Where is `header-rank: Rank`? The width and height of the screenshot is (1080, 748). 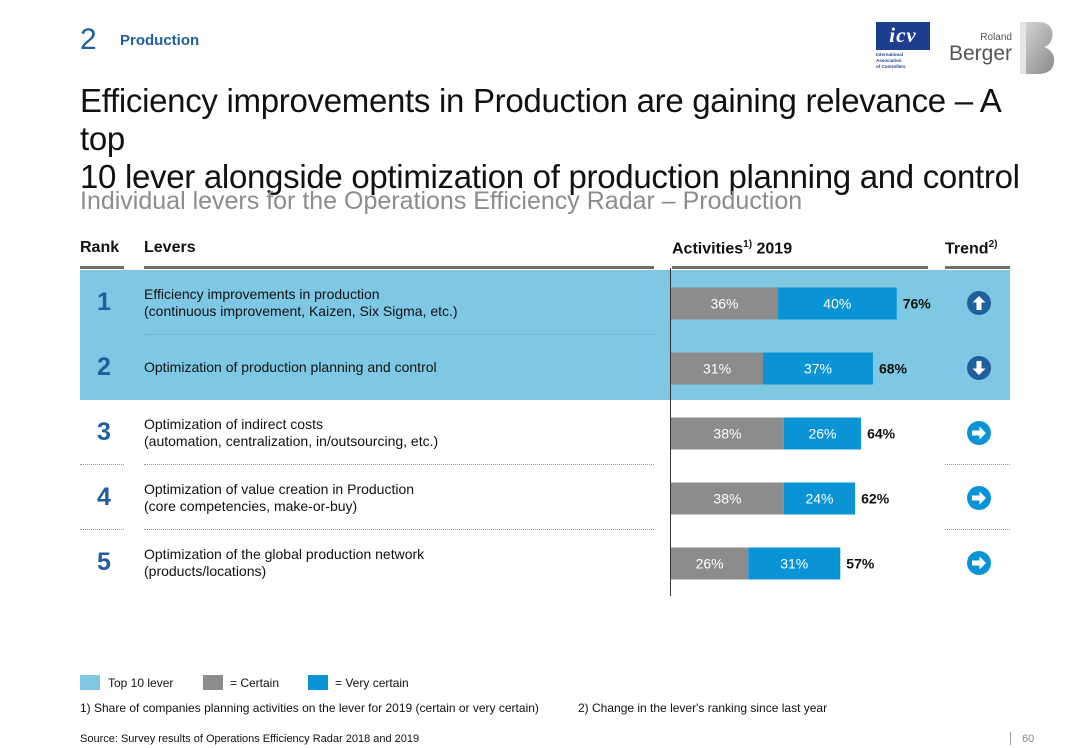
header-rank: Rank is located at coordinates (100, 247).